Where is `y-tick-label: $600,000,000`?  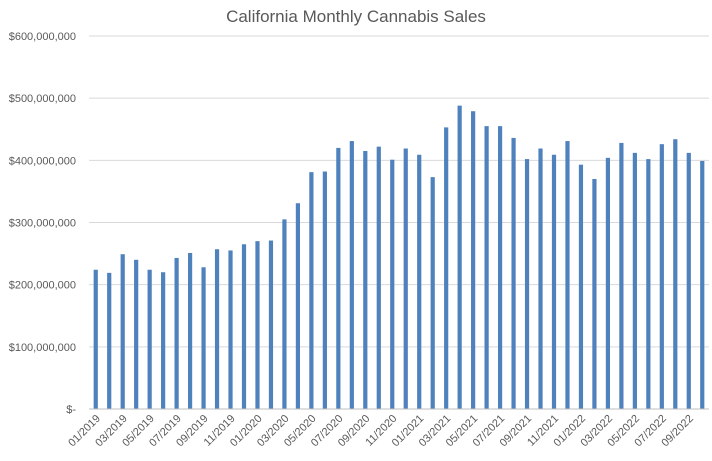 y-tick-label: $600,000,000 is located at coordinates (42, 37).